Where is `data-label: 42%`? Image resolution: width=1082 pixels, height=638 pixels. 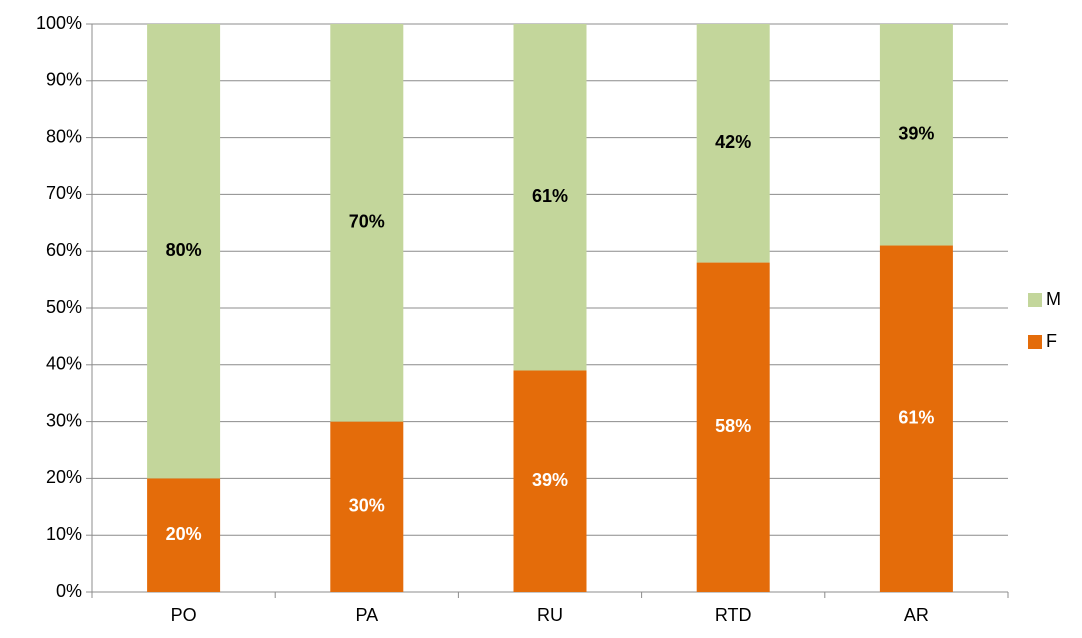
data-label: 42% is located at coordinates (733, 142).